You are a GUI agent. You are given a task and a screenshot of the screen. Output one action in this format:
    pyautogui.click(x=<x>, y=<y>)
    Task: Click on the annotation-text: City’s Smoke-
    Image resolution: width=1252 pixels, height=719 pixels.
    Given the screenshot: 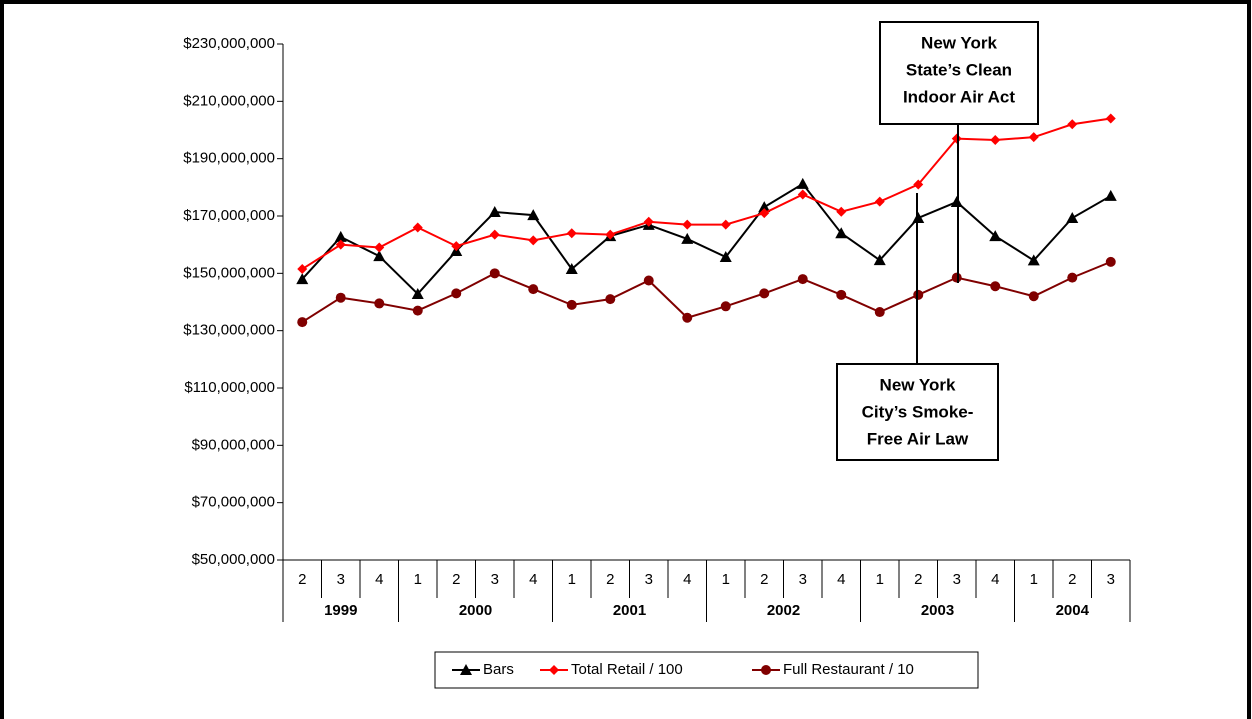 What is the action you would take?
    pyautogui.click(x=918, y=411)
    